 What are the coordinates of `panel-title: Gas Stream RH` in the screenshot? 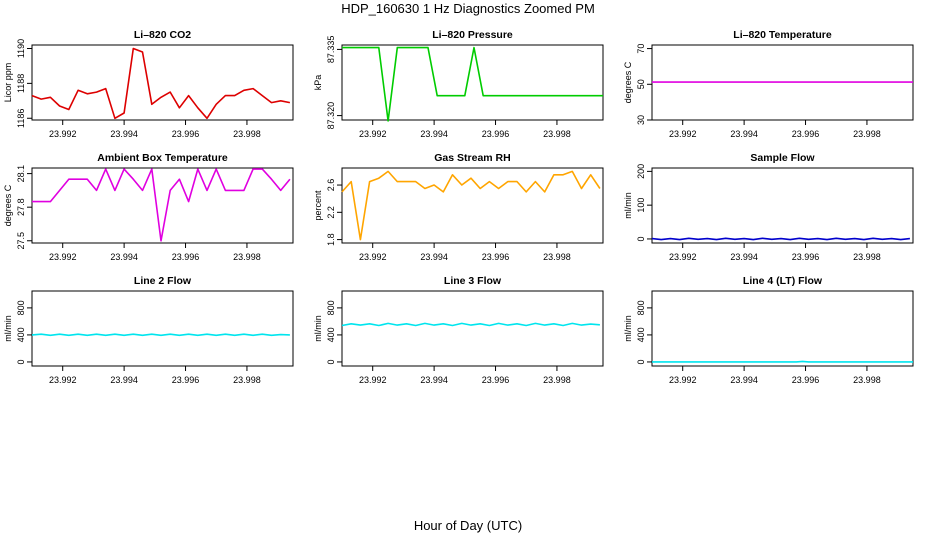 It's located at (472, 158).